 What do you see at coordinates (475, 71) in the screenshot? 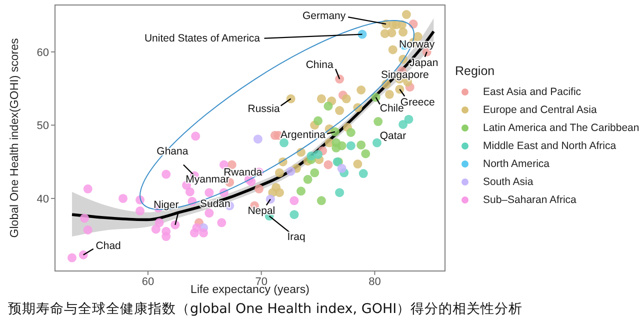
I see `legend-title: Region` at bounding box center [475, 71].